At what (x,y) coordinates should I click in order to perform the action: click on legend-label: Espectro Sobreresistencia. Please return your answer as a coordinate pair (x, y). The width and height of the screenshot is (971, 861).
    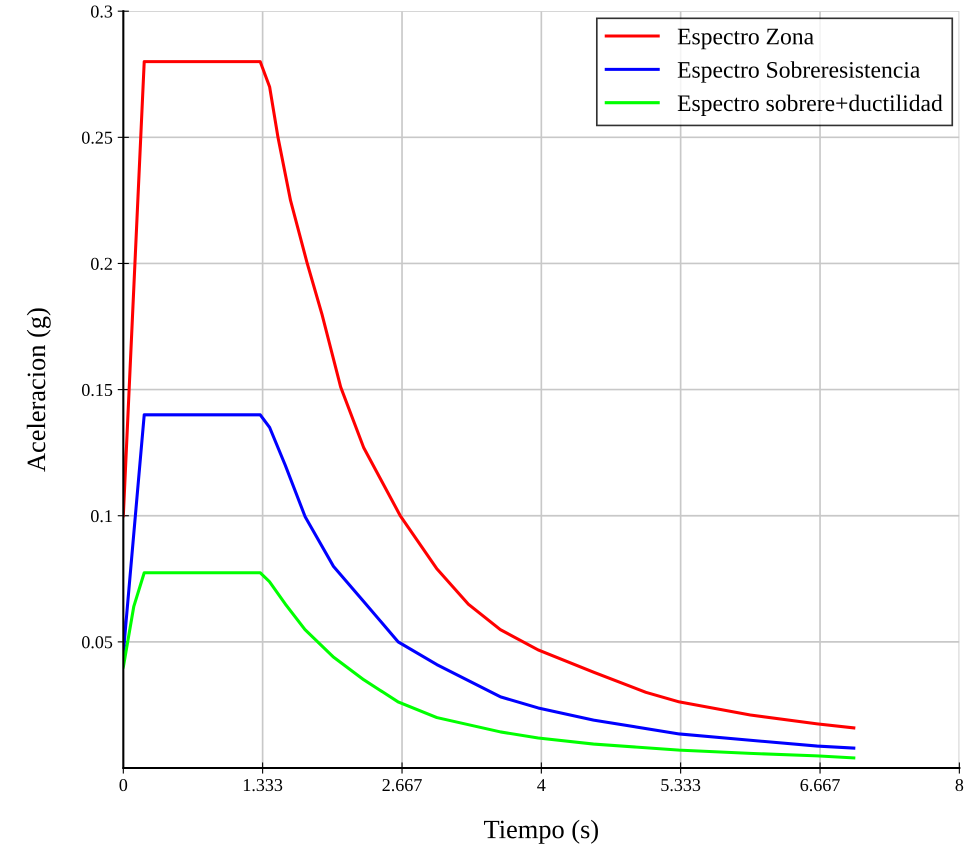
    Looking at the image, I should click on (799, 72).